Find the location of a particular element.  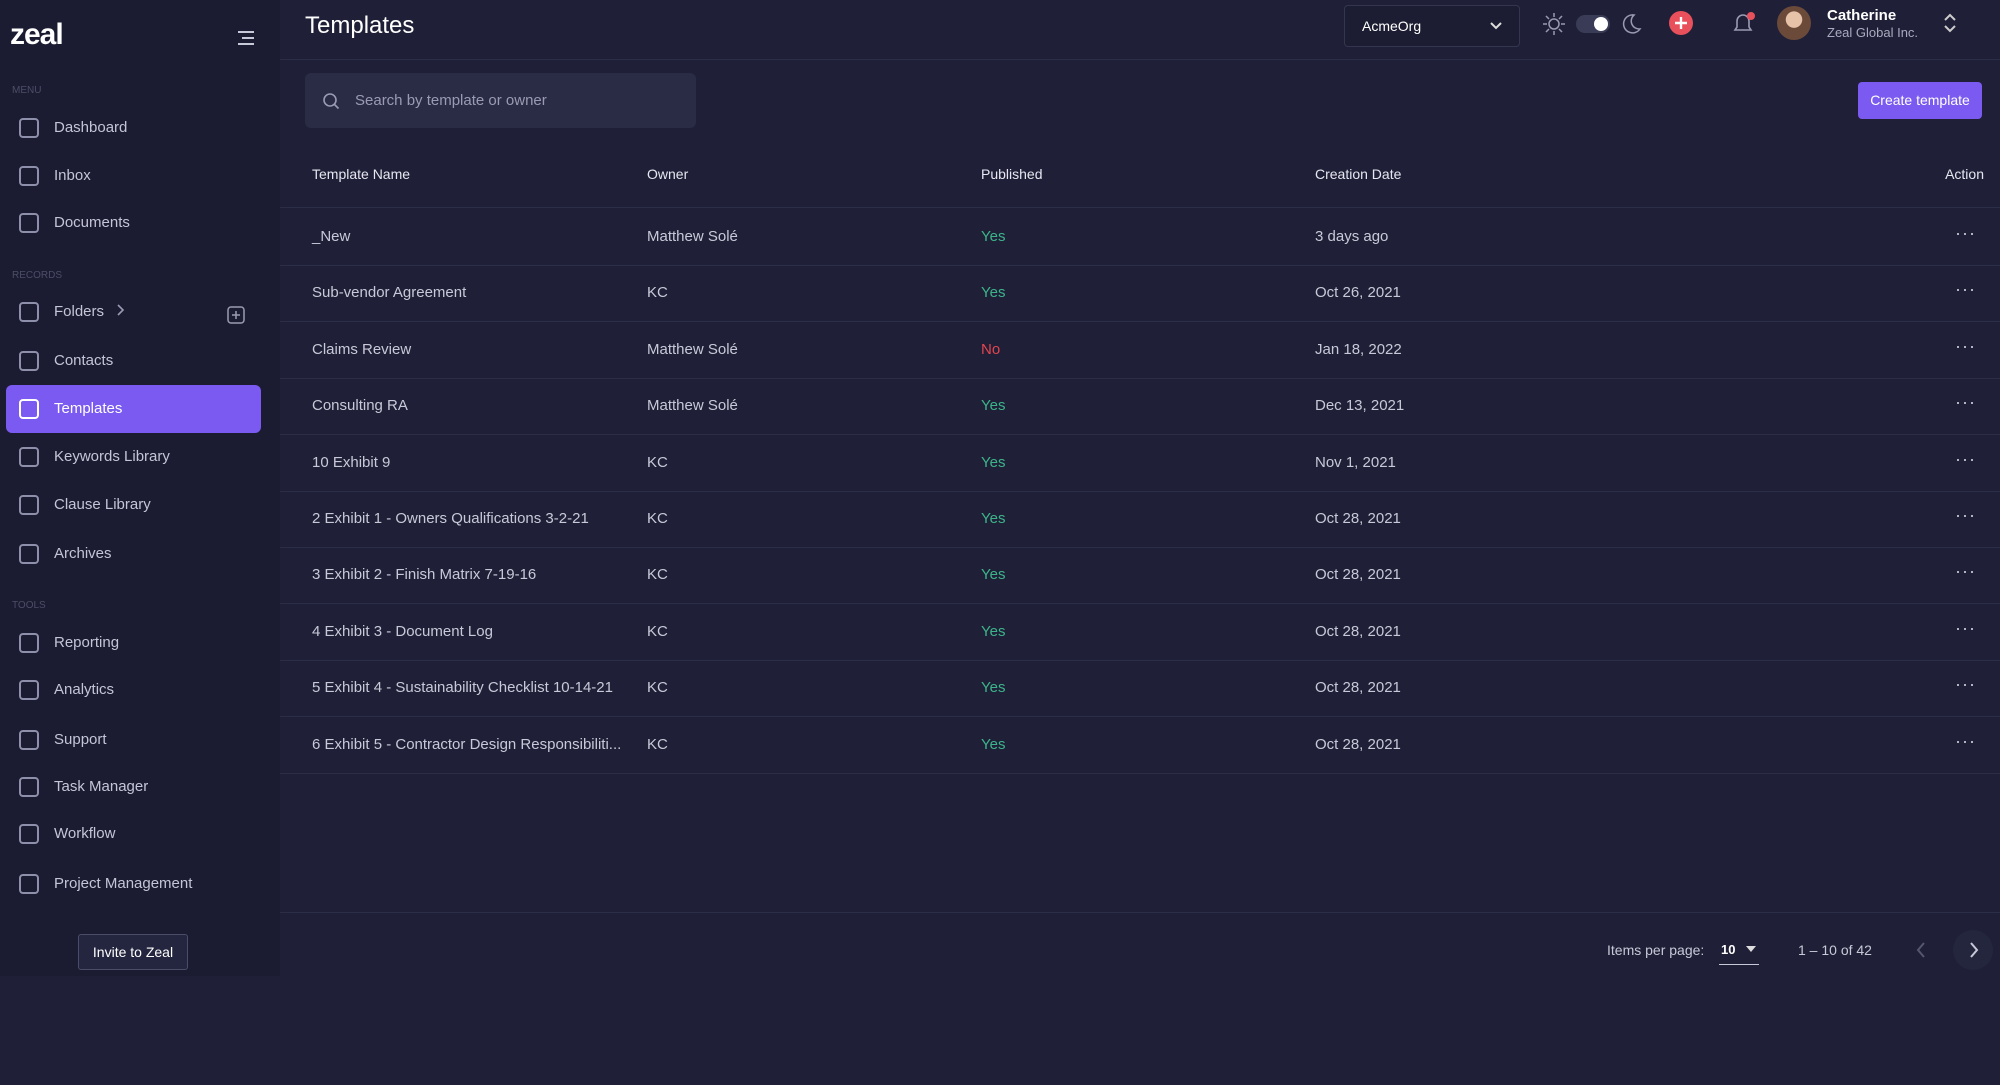

invite-button: Invite to Zeal is located at coordinates (133, 952).